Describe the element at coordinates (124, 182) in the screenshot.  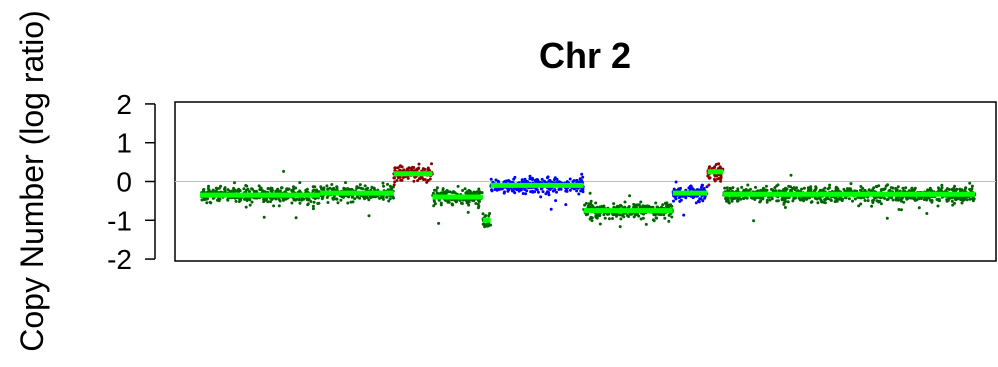
I see `y-tick-label: 0` at that location.